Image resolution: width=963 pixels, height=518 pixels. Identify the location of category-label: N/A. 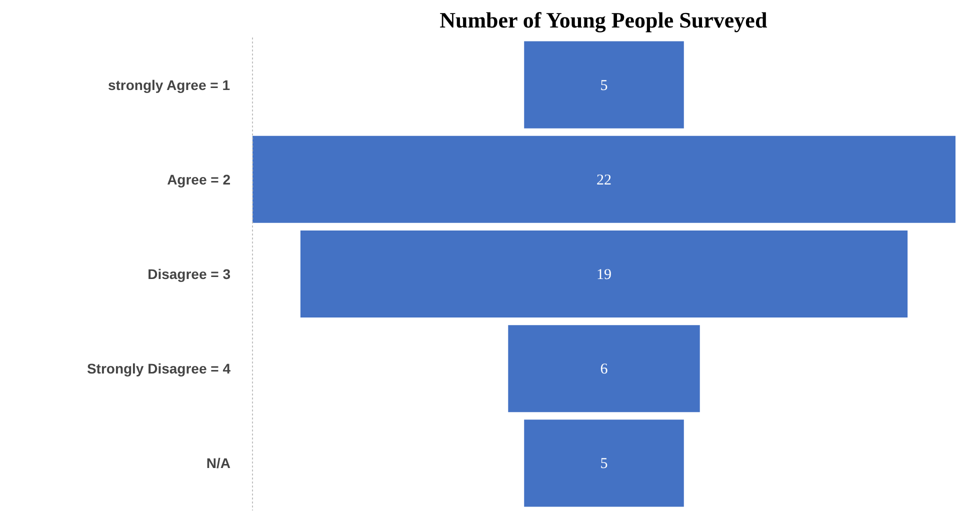
(218, 463).